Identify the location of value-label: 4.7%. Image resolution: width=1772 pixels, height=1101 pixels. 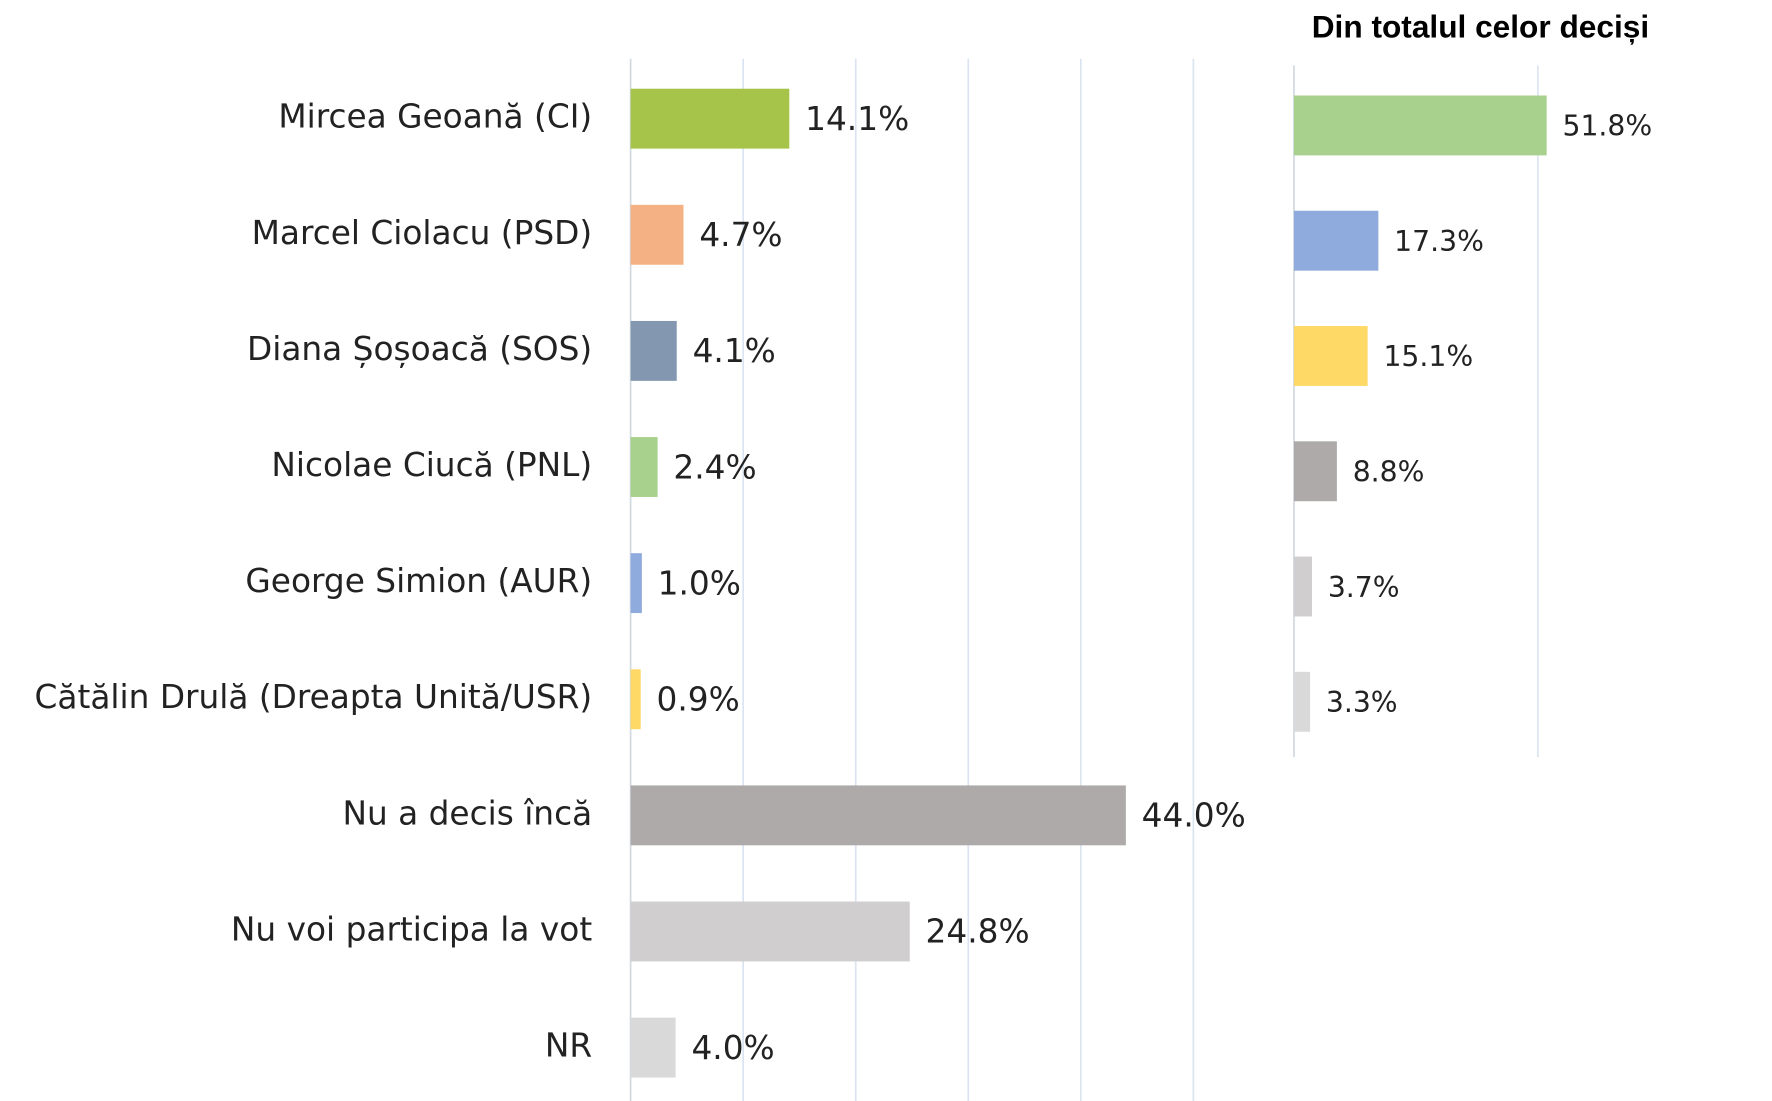
(740, 235).